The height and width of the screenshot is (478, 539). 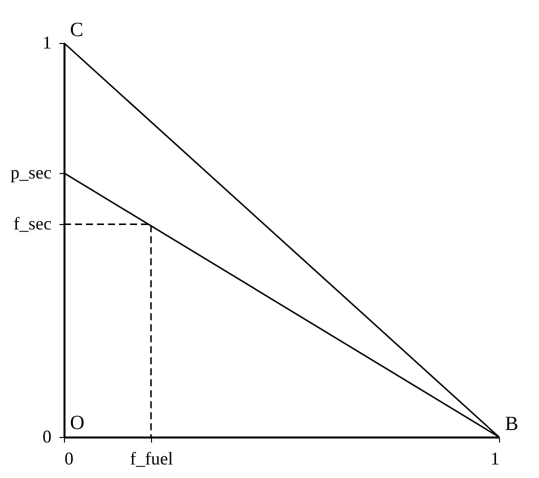 What do you see at coordinates (77, 30) in the screenshot?
I see `annotation: C` at bounding box center [77, 30].